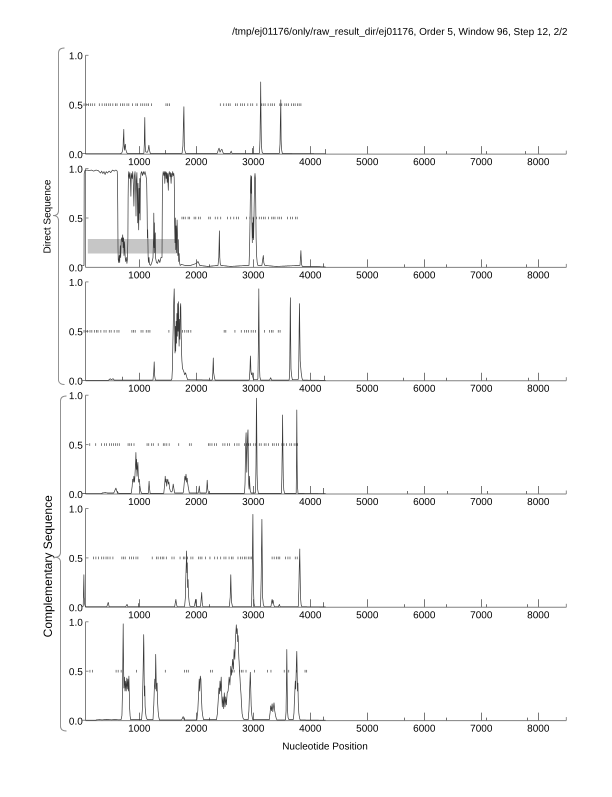  I want to click on svg-text: Direct Sequence, so click(48, 216).